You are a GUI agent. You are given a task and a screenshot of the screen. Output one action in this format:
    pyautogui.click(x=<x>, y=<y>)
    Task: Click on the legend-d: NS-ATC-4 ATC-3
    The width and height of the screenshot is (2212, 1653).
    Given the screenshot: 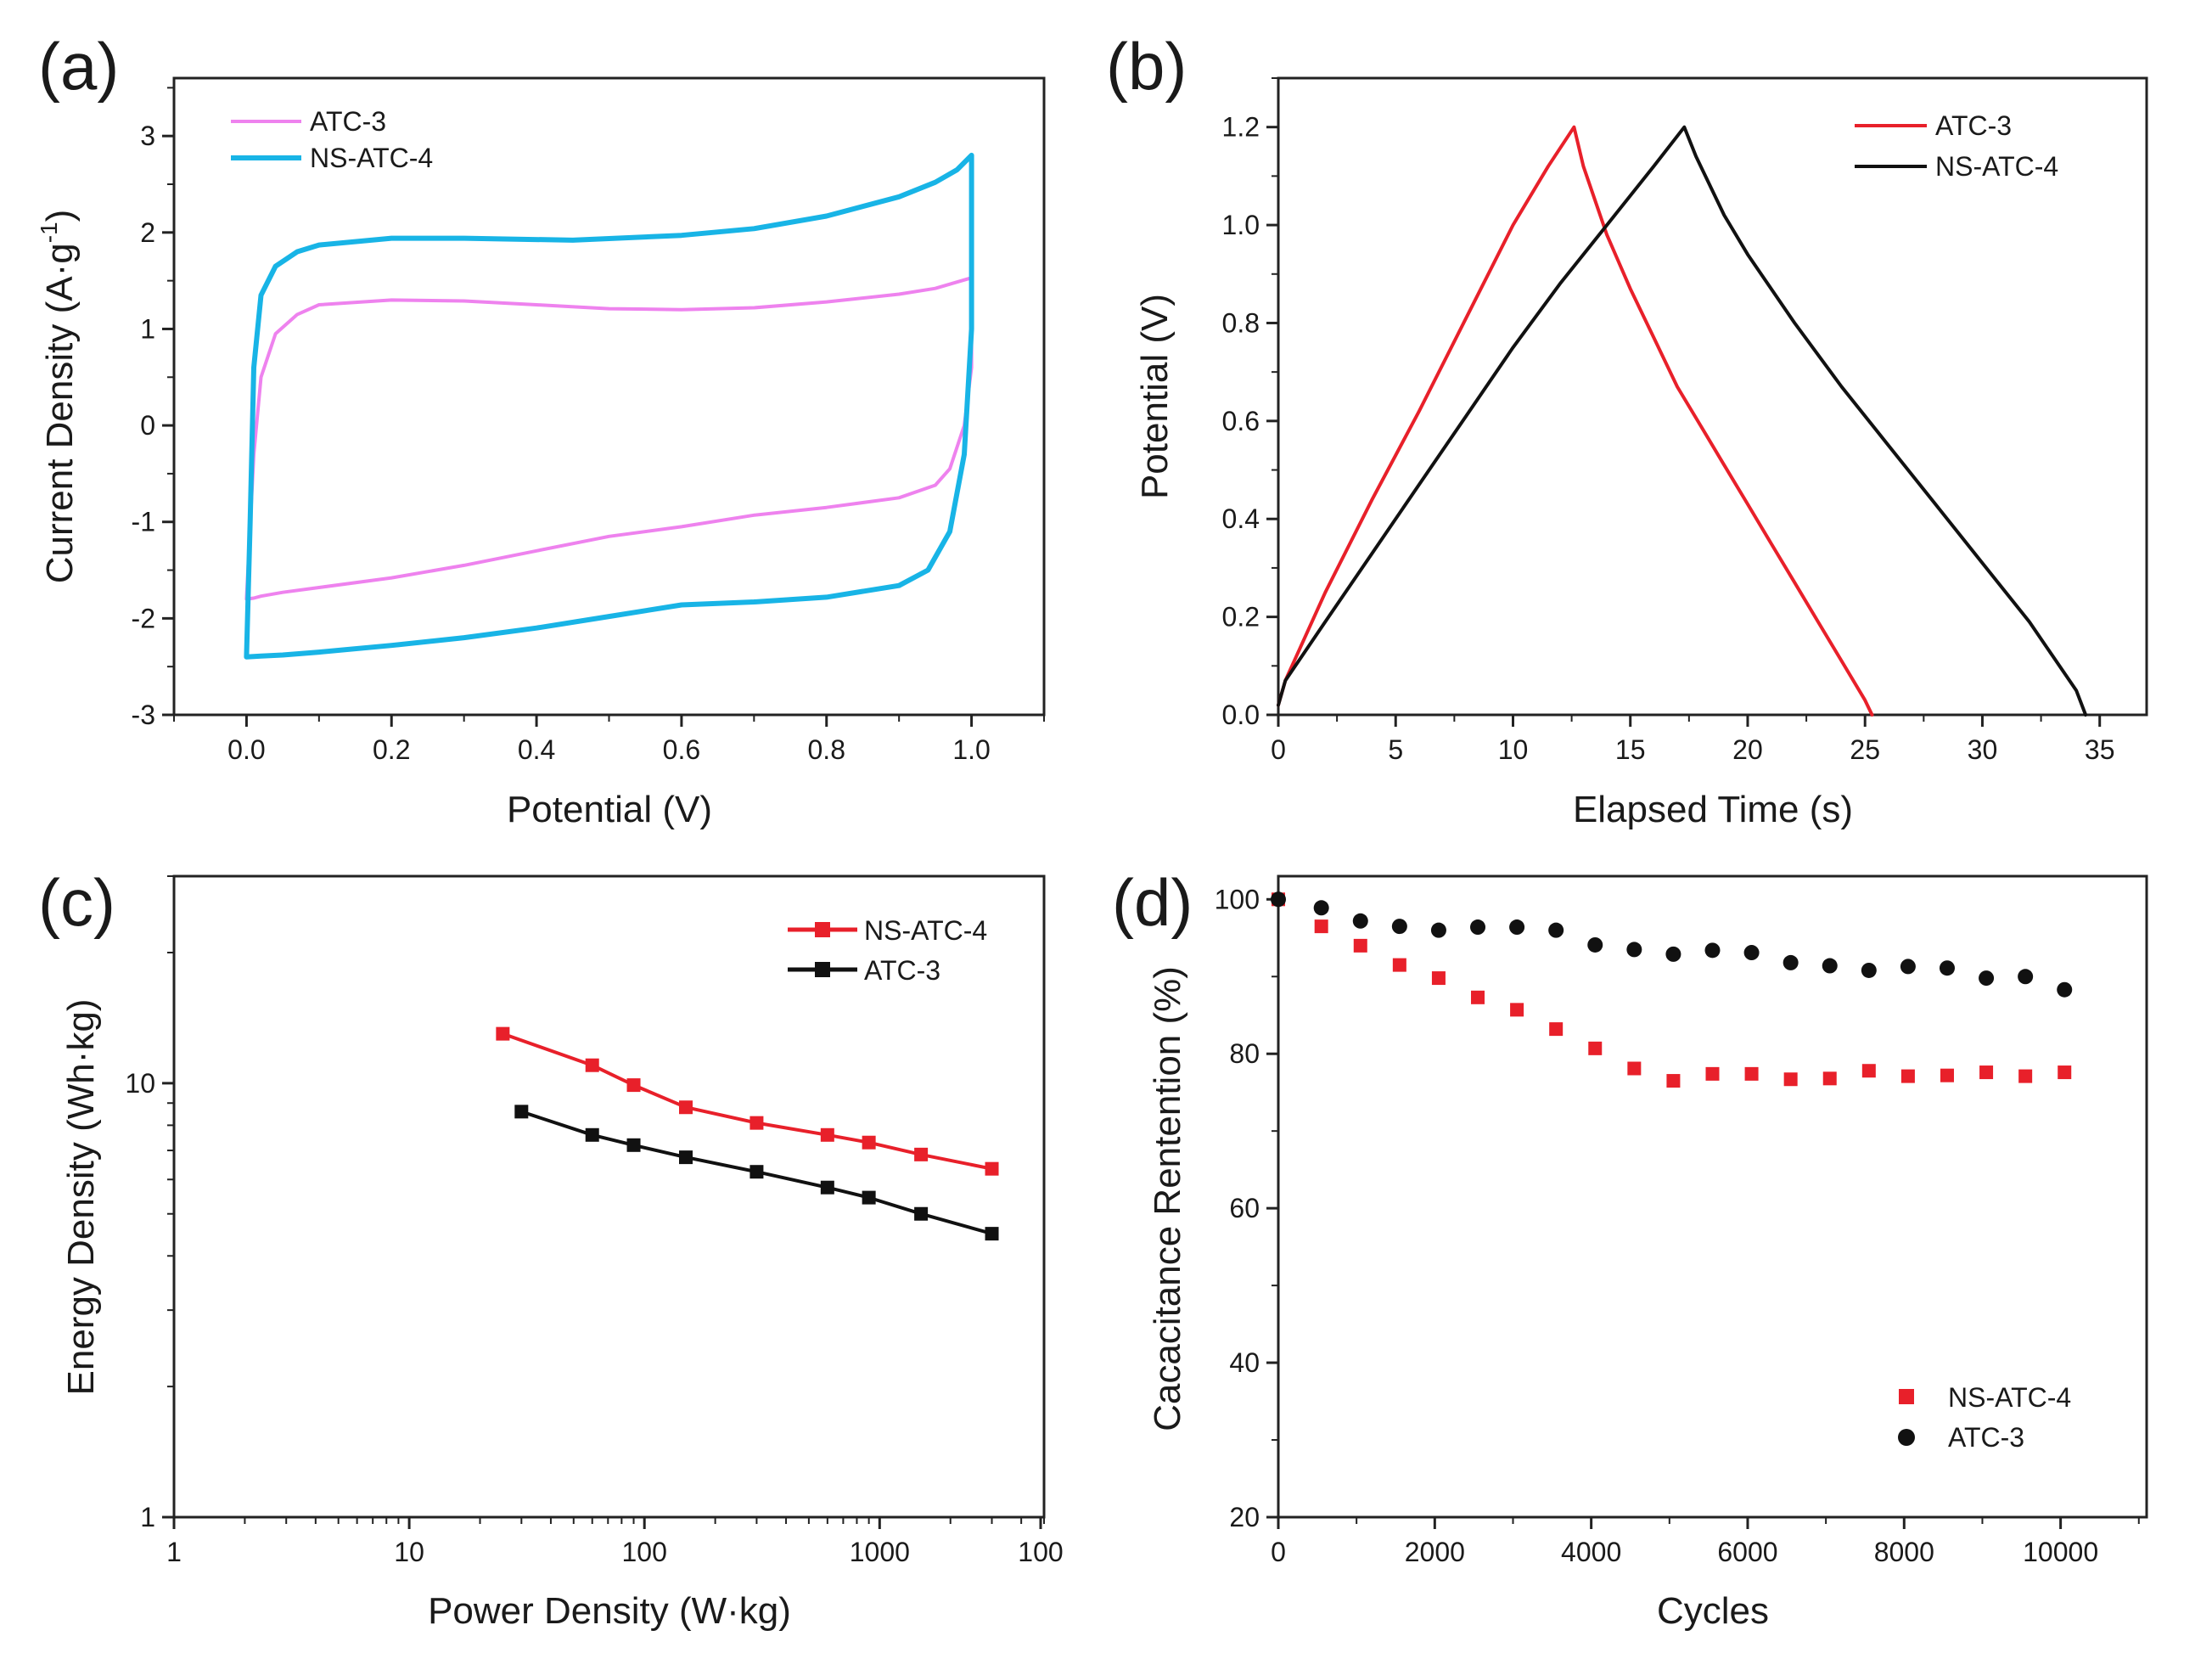 What is the action you would take?
    pyautogui.click(x=1984, y=1417)
    